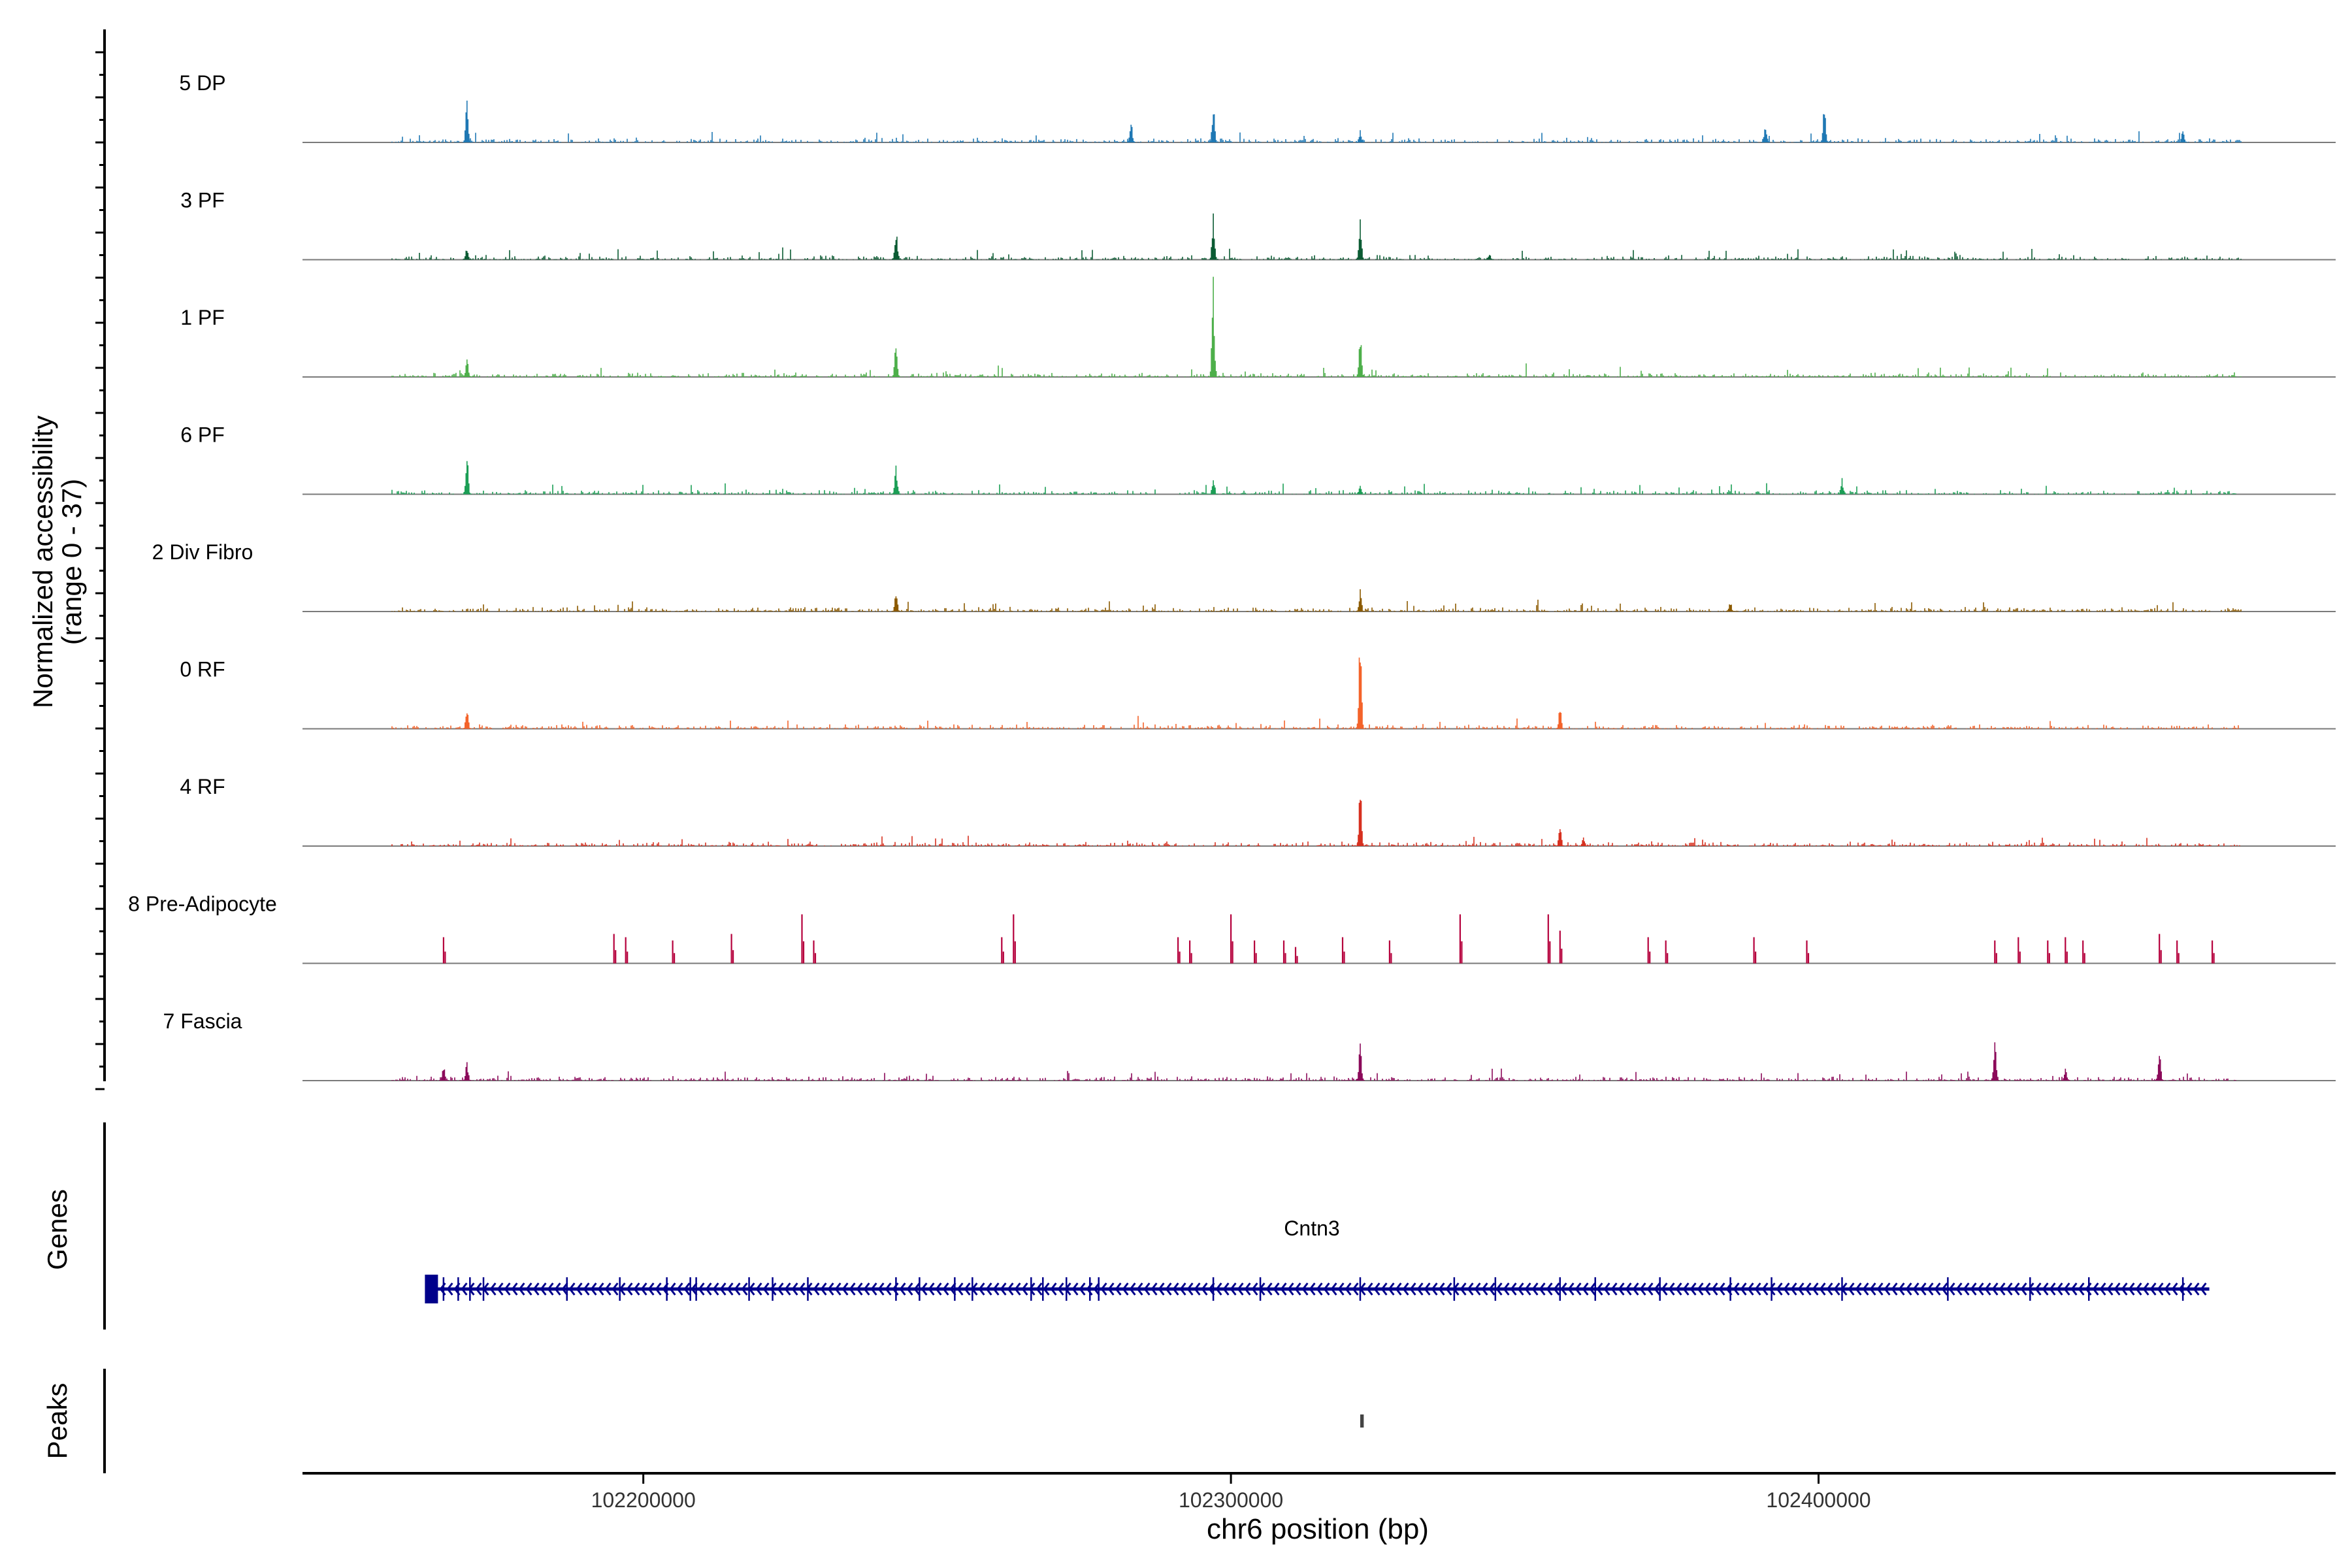 Image resolution: width=2352 pixels, height=1568 pixels. What do you see at coordinates (202, 904) in the screenshot?
I see `track-label: 8 Pre-Adipocyte` at bounding box center [202, 904].